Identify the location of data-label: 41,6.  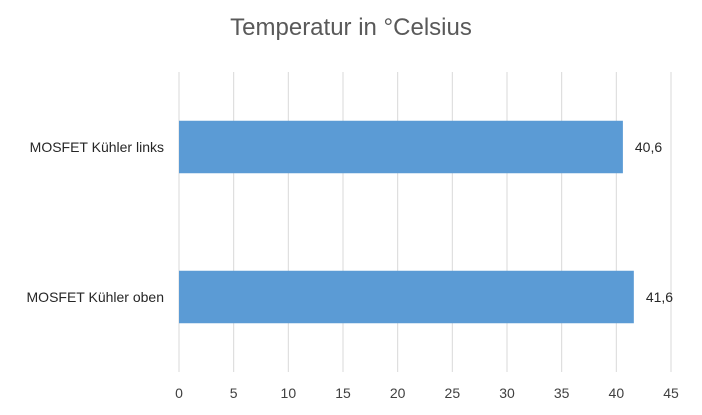
(659, 297).